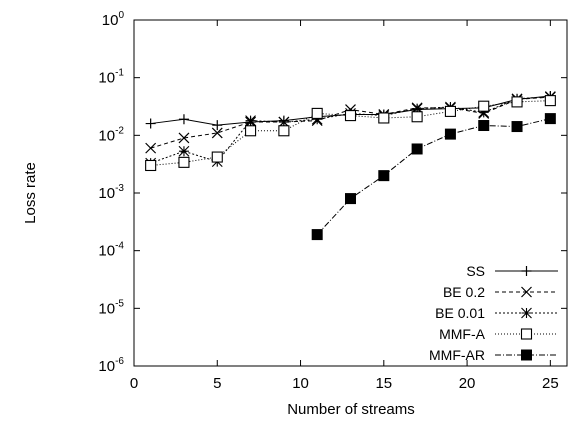  Describe the element at coordinates (119, 130) in the screenshot. I see `y-tick-exponent: -2` at that location.